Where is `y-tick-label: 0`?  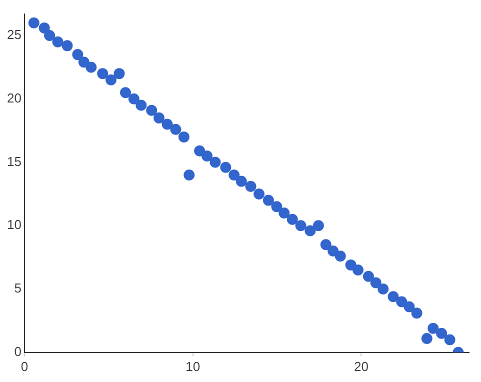 y-tick-label: 0 is located at coordinates (18, 351).